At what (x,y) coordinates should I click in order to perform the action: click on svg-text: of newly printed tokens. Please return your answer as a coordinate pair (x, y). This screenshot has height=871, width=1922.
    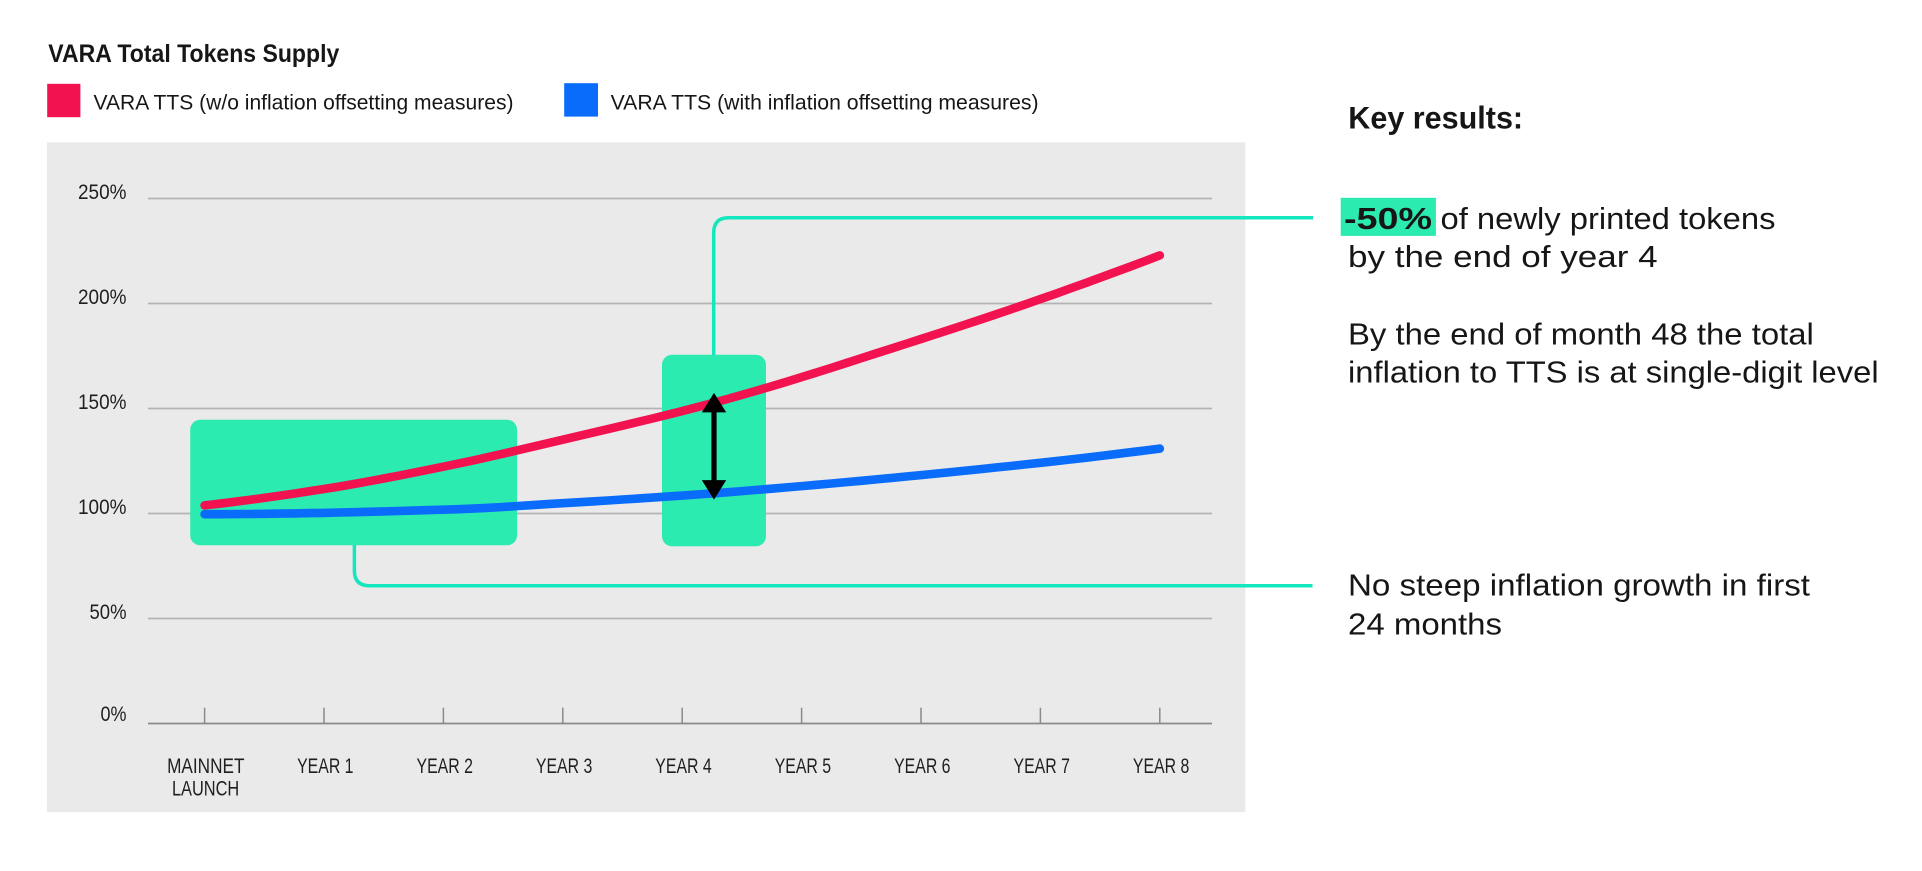
    Looking at the image, I should click on (1608, 219).